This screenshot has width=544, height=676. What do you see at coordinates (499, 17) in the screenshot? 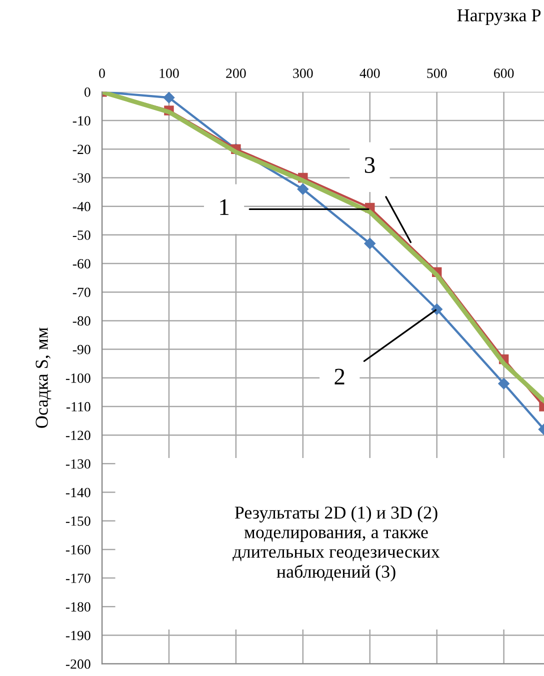
I see `chart-title: Нагрузка Р` at bounding box center [499, 17].